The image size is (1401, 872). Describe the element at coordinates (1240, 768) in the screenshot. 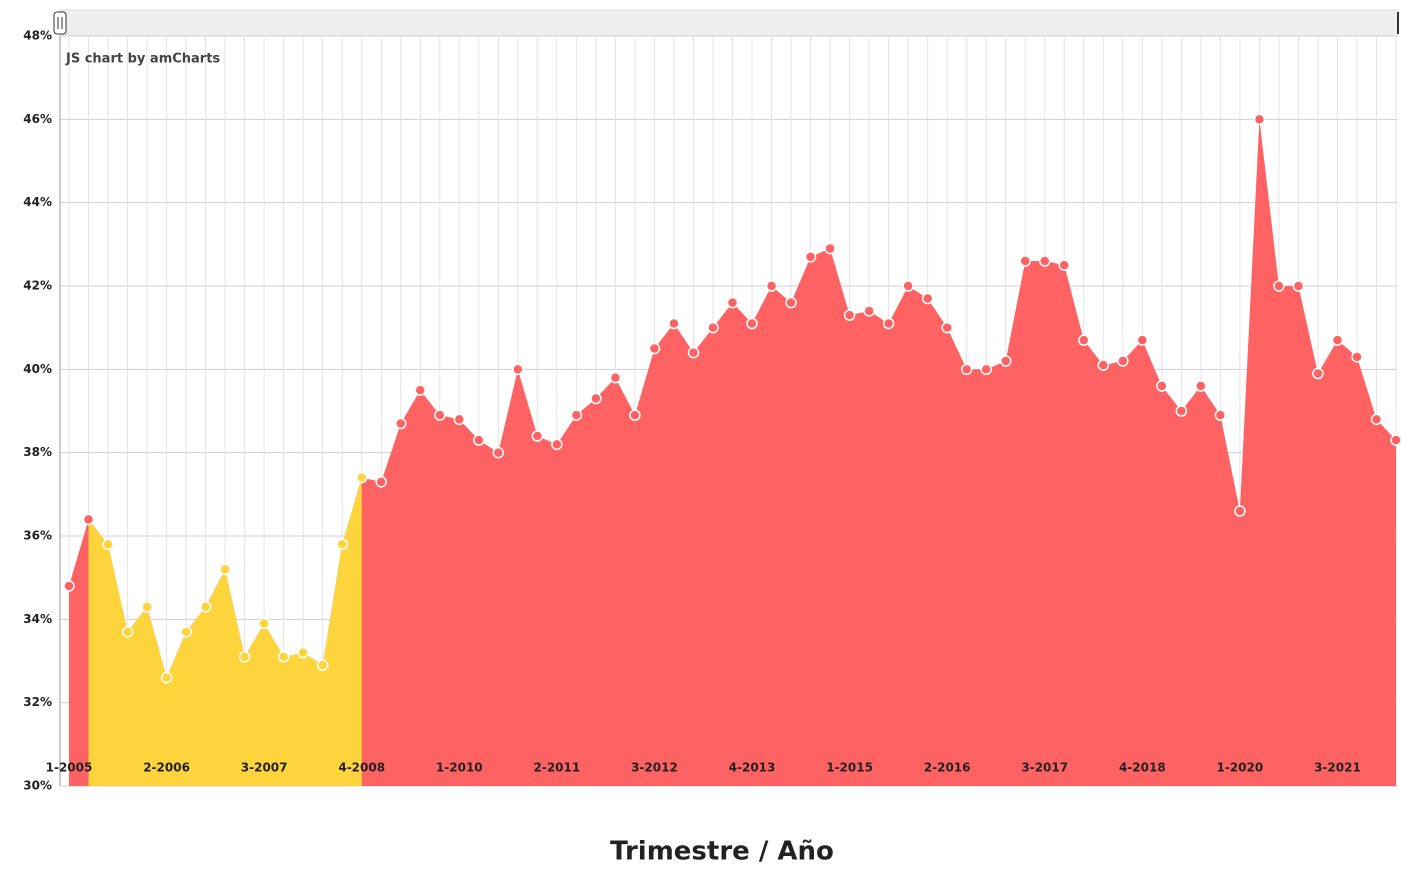

I see `x-tick-label: 1-2020` at that location.